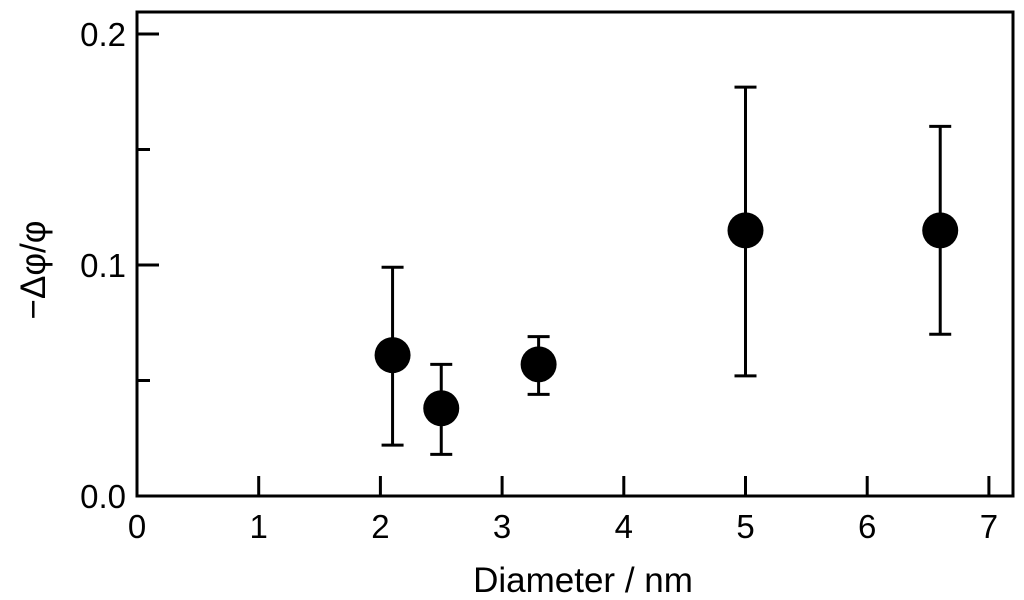  What do you see at coordinates (103, 34) in the screenshot?
I see `y-tick-label: 0.2` at bounding box center [103, 34].